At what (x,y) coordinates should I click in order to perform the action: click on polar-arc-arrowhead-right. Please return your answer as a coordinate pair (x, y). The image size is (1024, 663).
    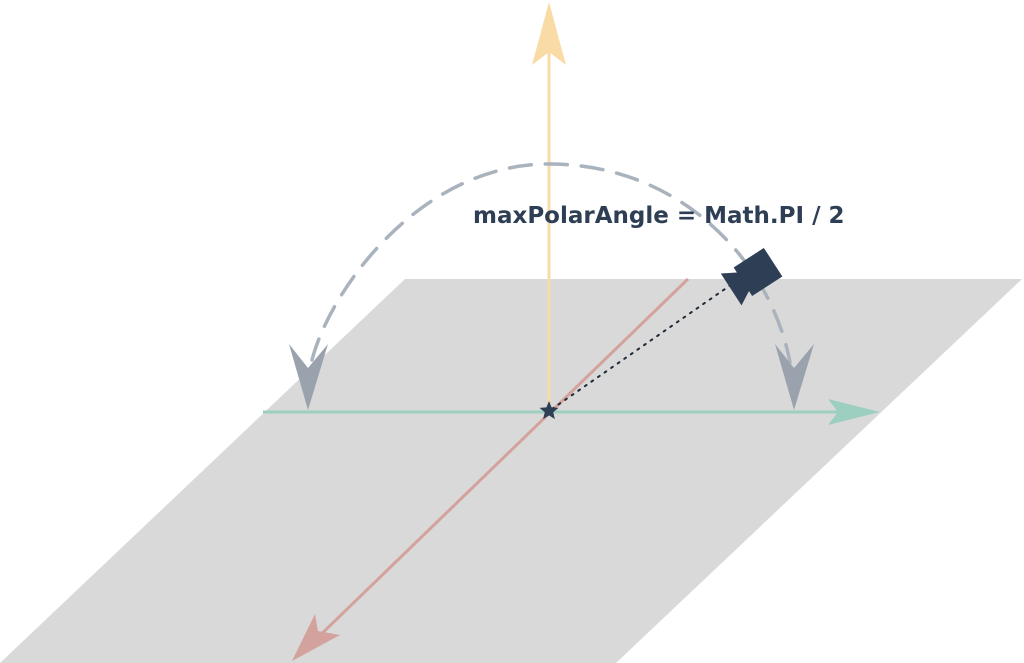
    Looking at the image, I should click on (794, 377).